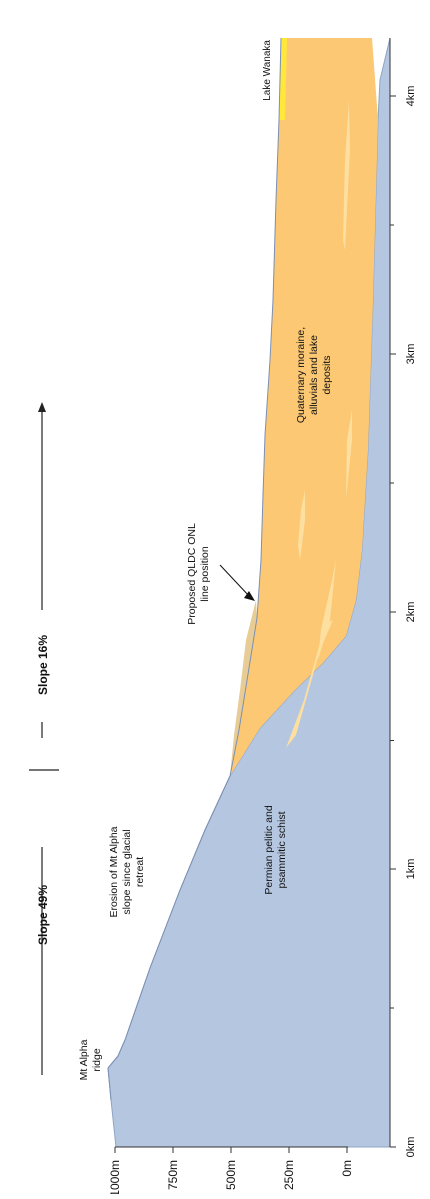  Describe the element at coordinates (411, 354) in the screenshot. I see `distance-tick-label: 3km` at that location.